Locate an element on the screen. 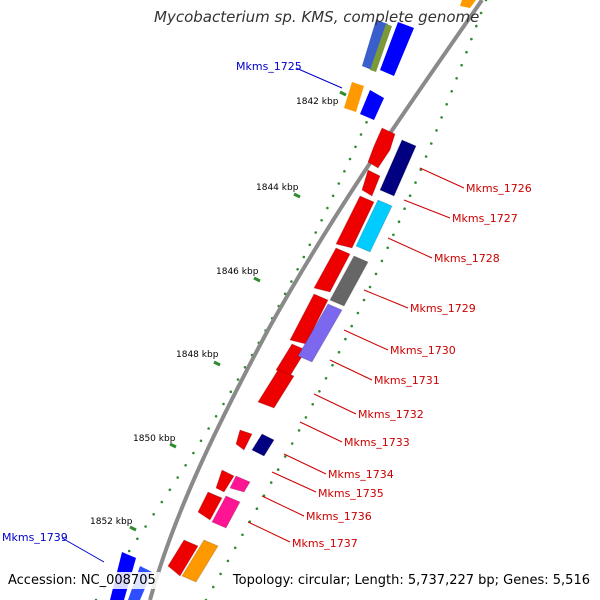 The width and height of the screenshot is (600, 600). gene-label-mkms-1726: Mkms_1726 is located at coordinates (499, 188).